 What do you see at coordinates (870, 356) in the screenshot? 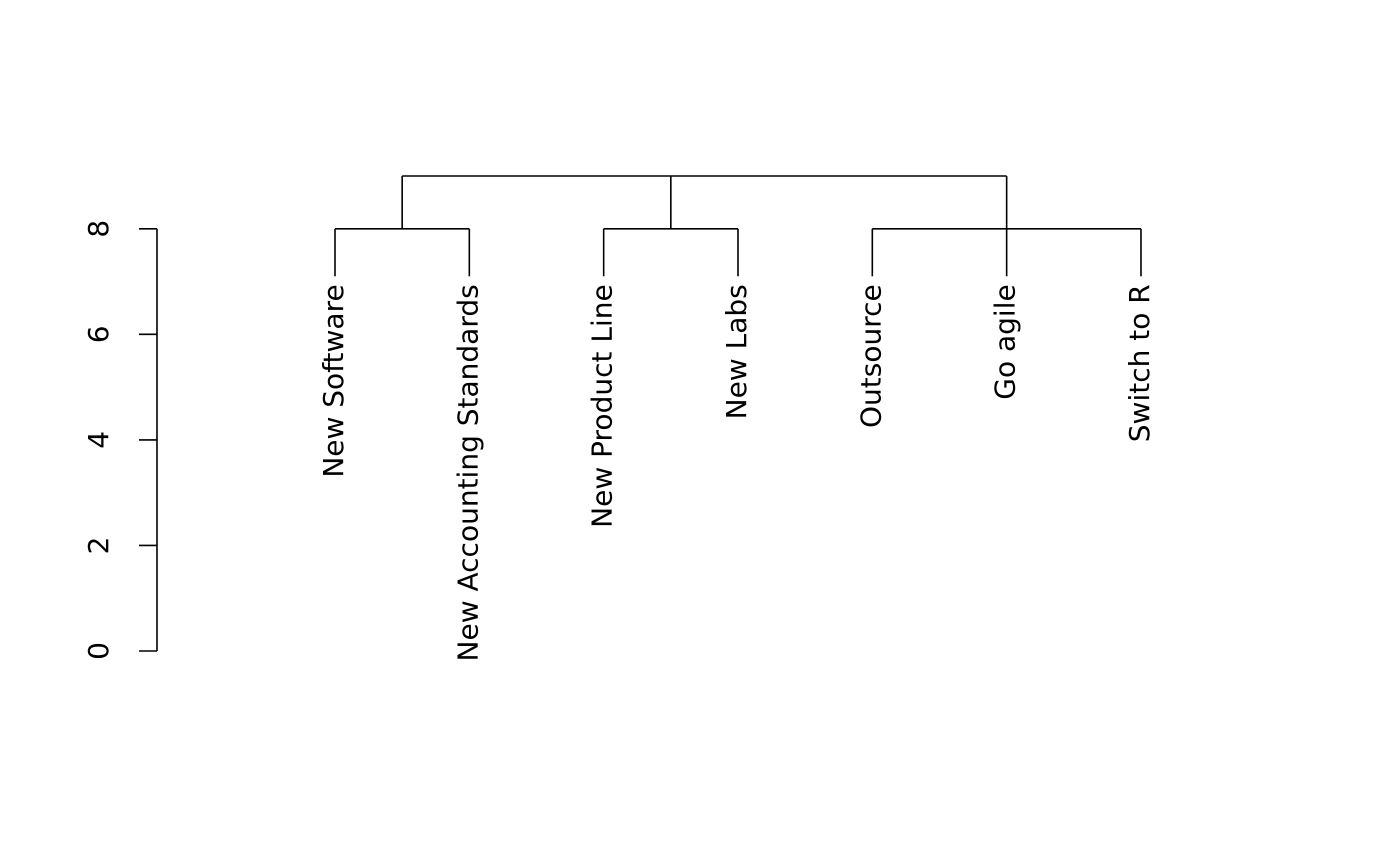
I see `leaf-label: Outsource` at bounding box center [870, 356].